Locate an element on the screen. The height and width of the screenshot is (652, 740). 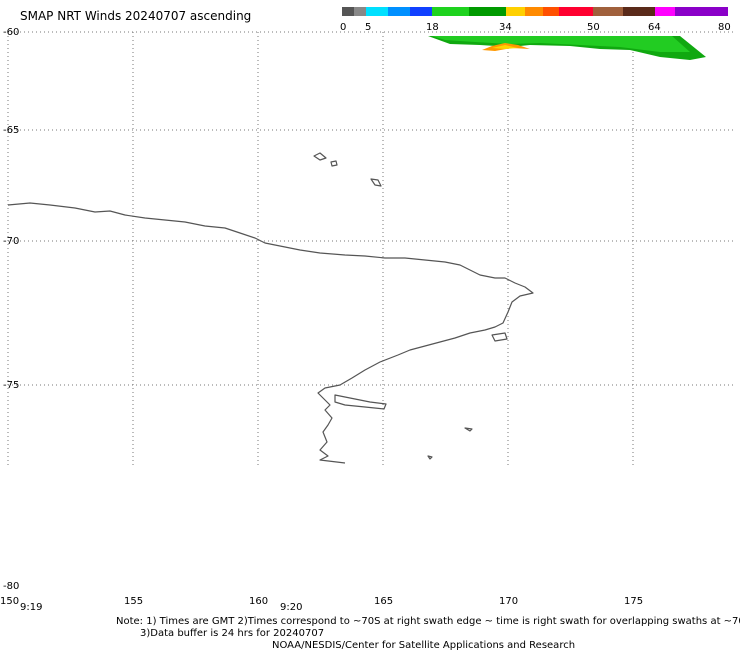
colorbar-tick-5: 64 is located at coordinates (654, 27).